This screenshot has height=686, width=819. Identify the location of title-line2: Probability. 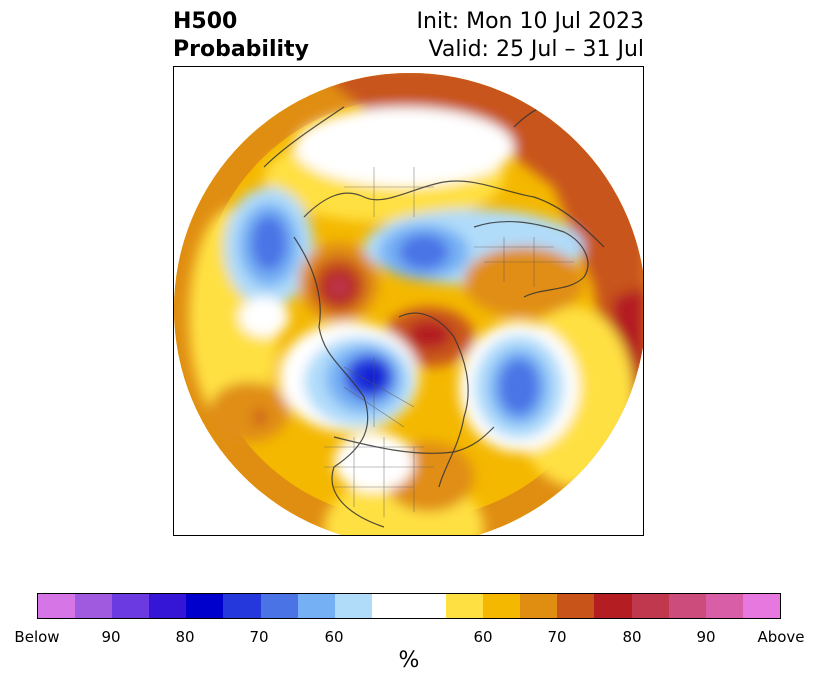
(241, 49).